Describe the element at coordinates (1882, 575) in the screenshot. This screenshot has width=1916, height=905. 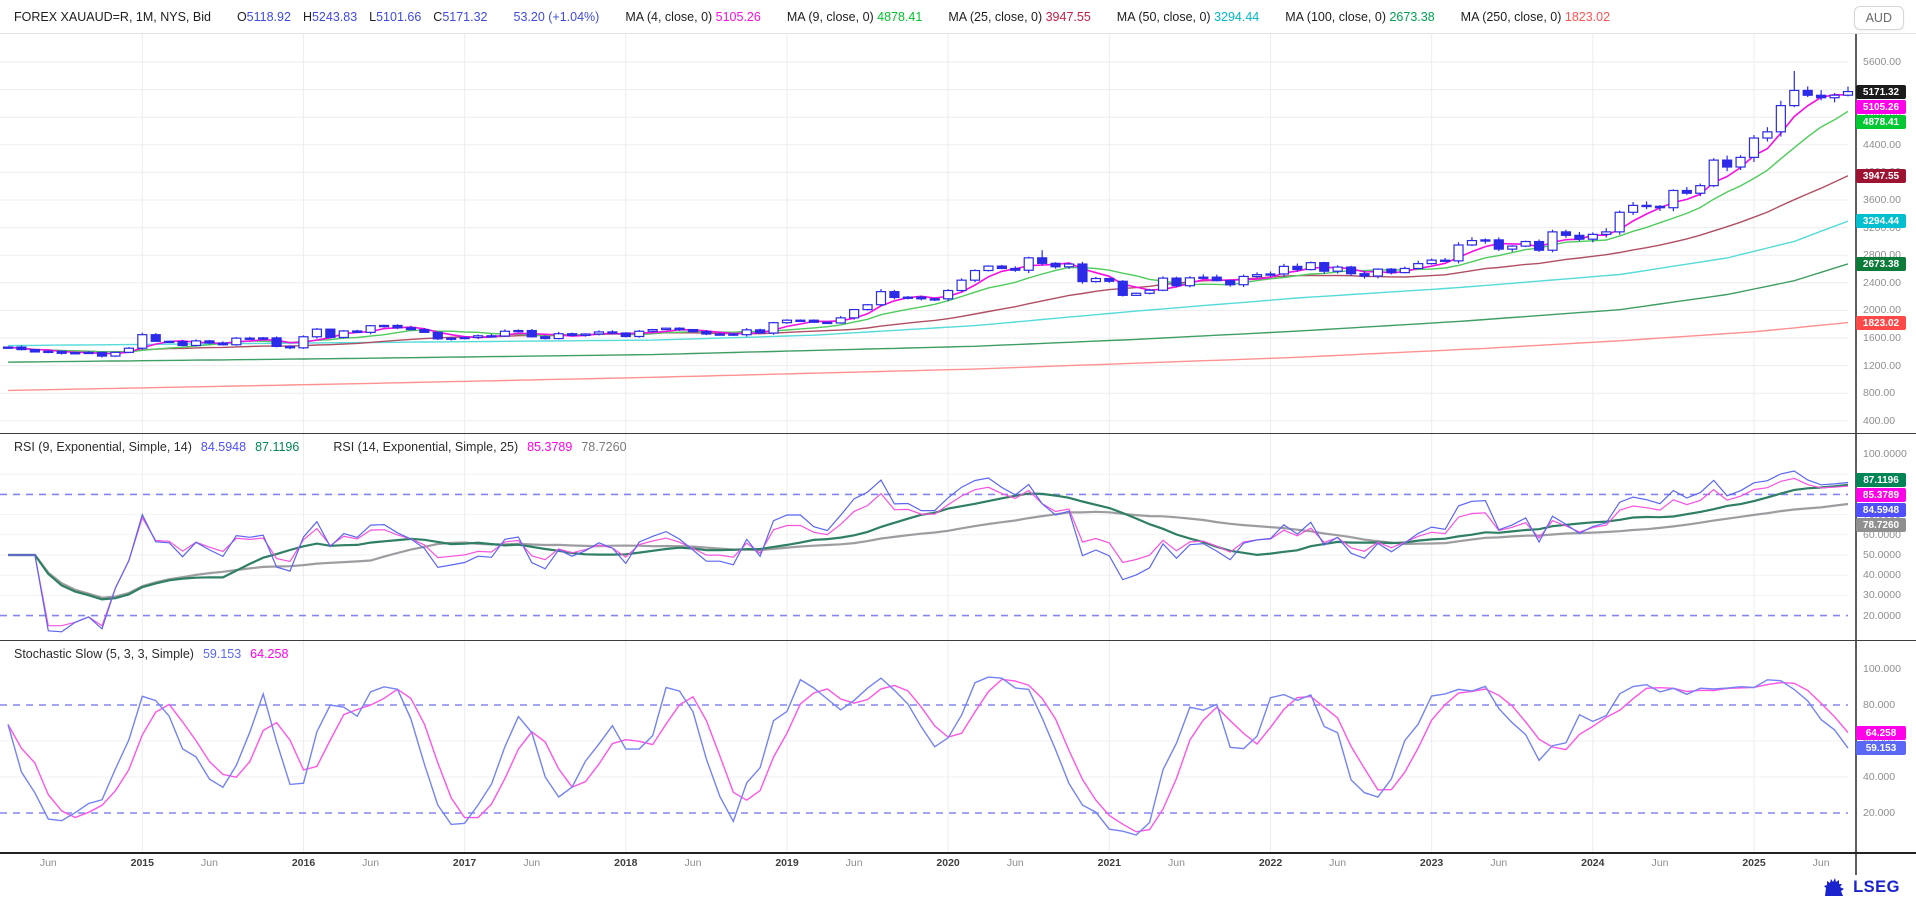
I see `y-axis-tick: 40.0000` at that location.